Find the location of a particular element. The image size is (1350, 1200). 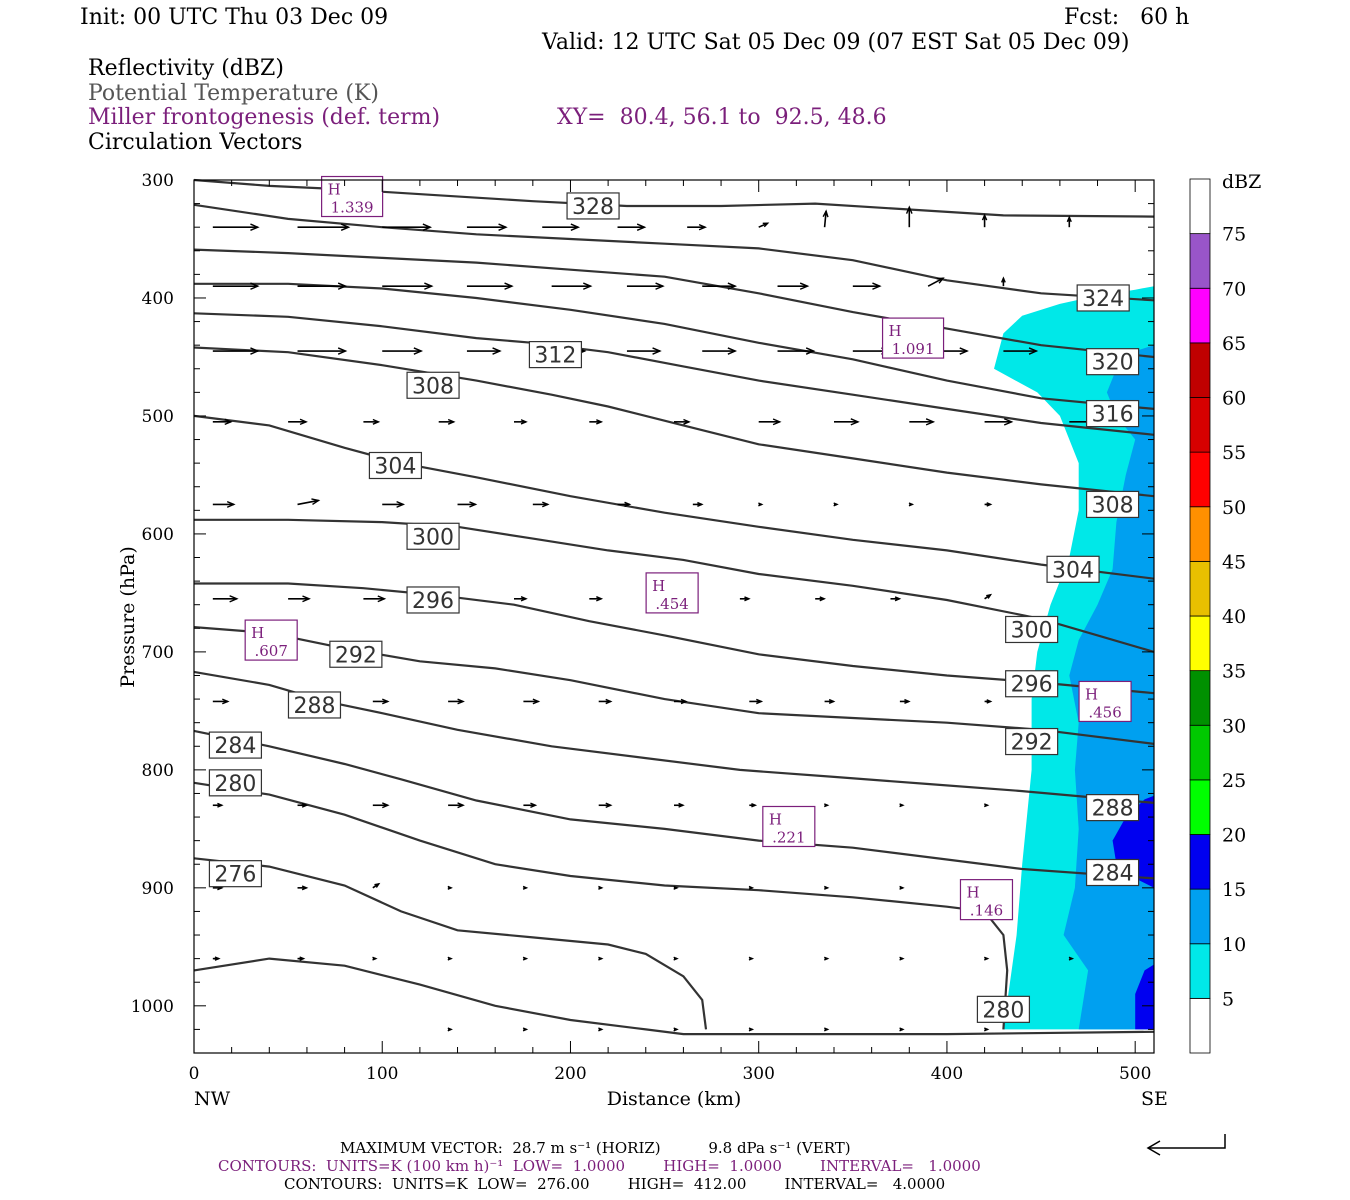

colorbar-label: 75 is located at coordinates (1234, 235).